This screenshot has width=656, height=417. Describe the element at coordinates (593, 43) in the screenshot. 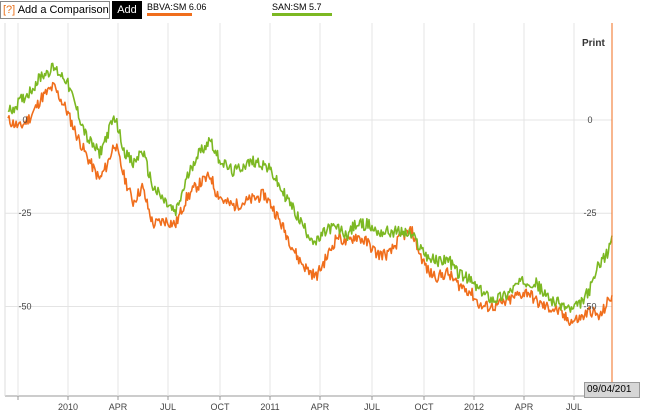

I see `print-button: Print` at that location.